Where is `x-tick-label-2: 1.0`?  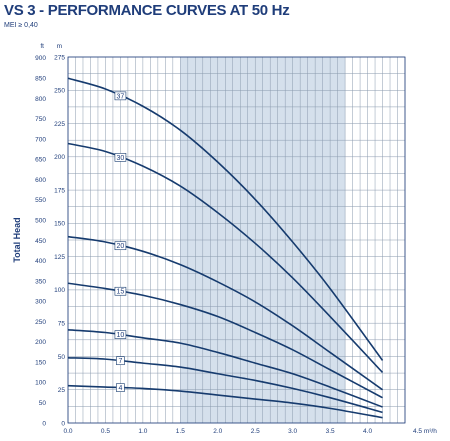
x-tick-label-2: 1.0 is located at coordinates (142, 431).